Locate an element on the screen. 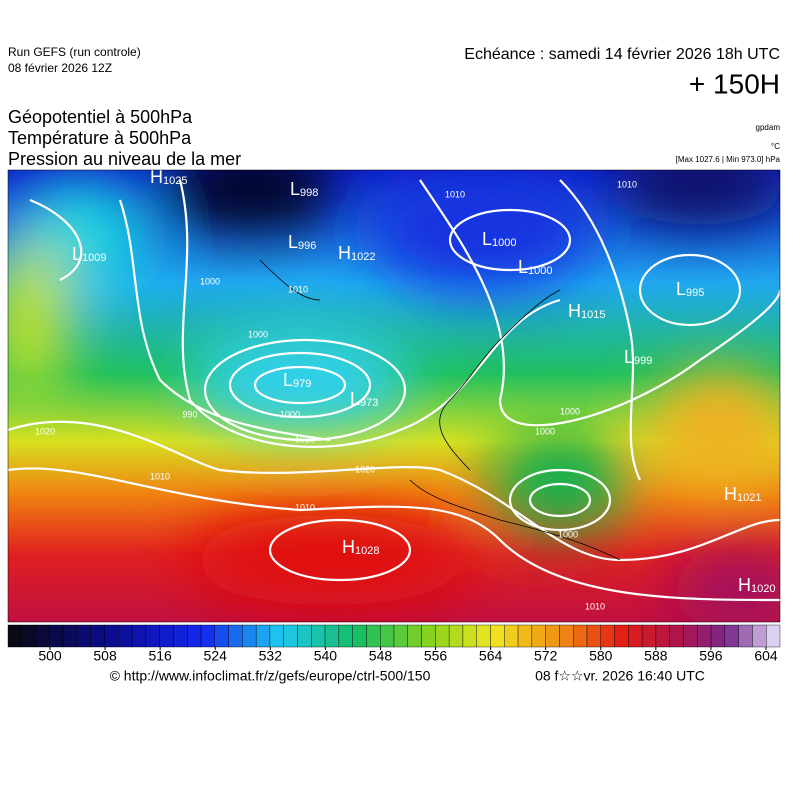 This screenshot has width=788, height=794. colorbar-tick-label: 524 is located at coordinates (216, 656).